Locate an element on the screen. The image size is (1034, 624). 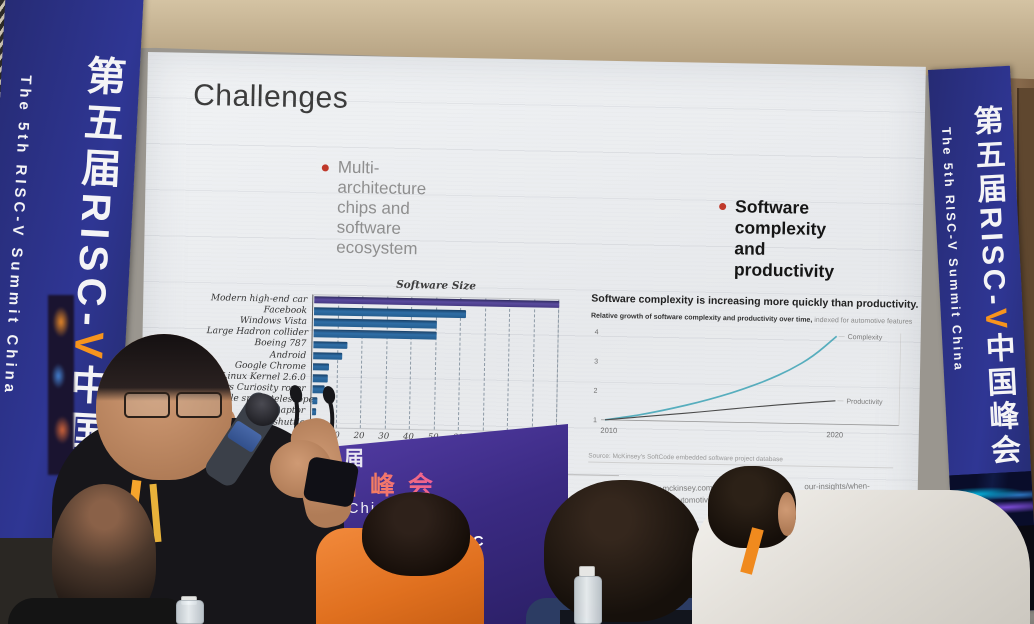
y-tick-label: 4 is located at coordinates (597, 332).